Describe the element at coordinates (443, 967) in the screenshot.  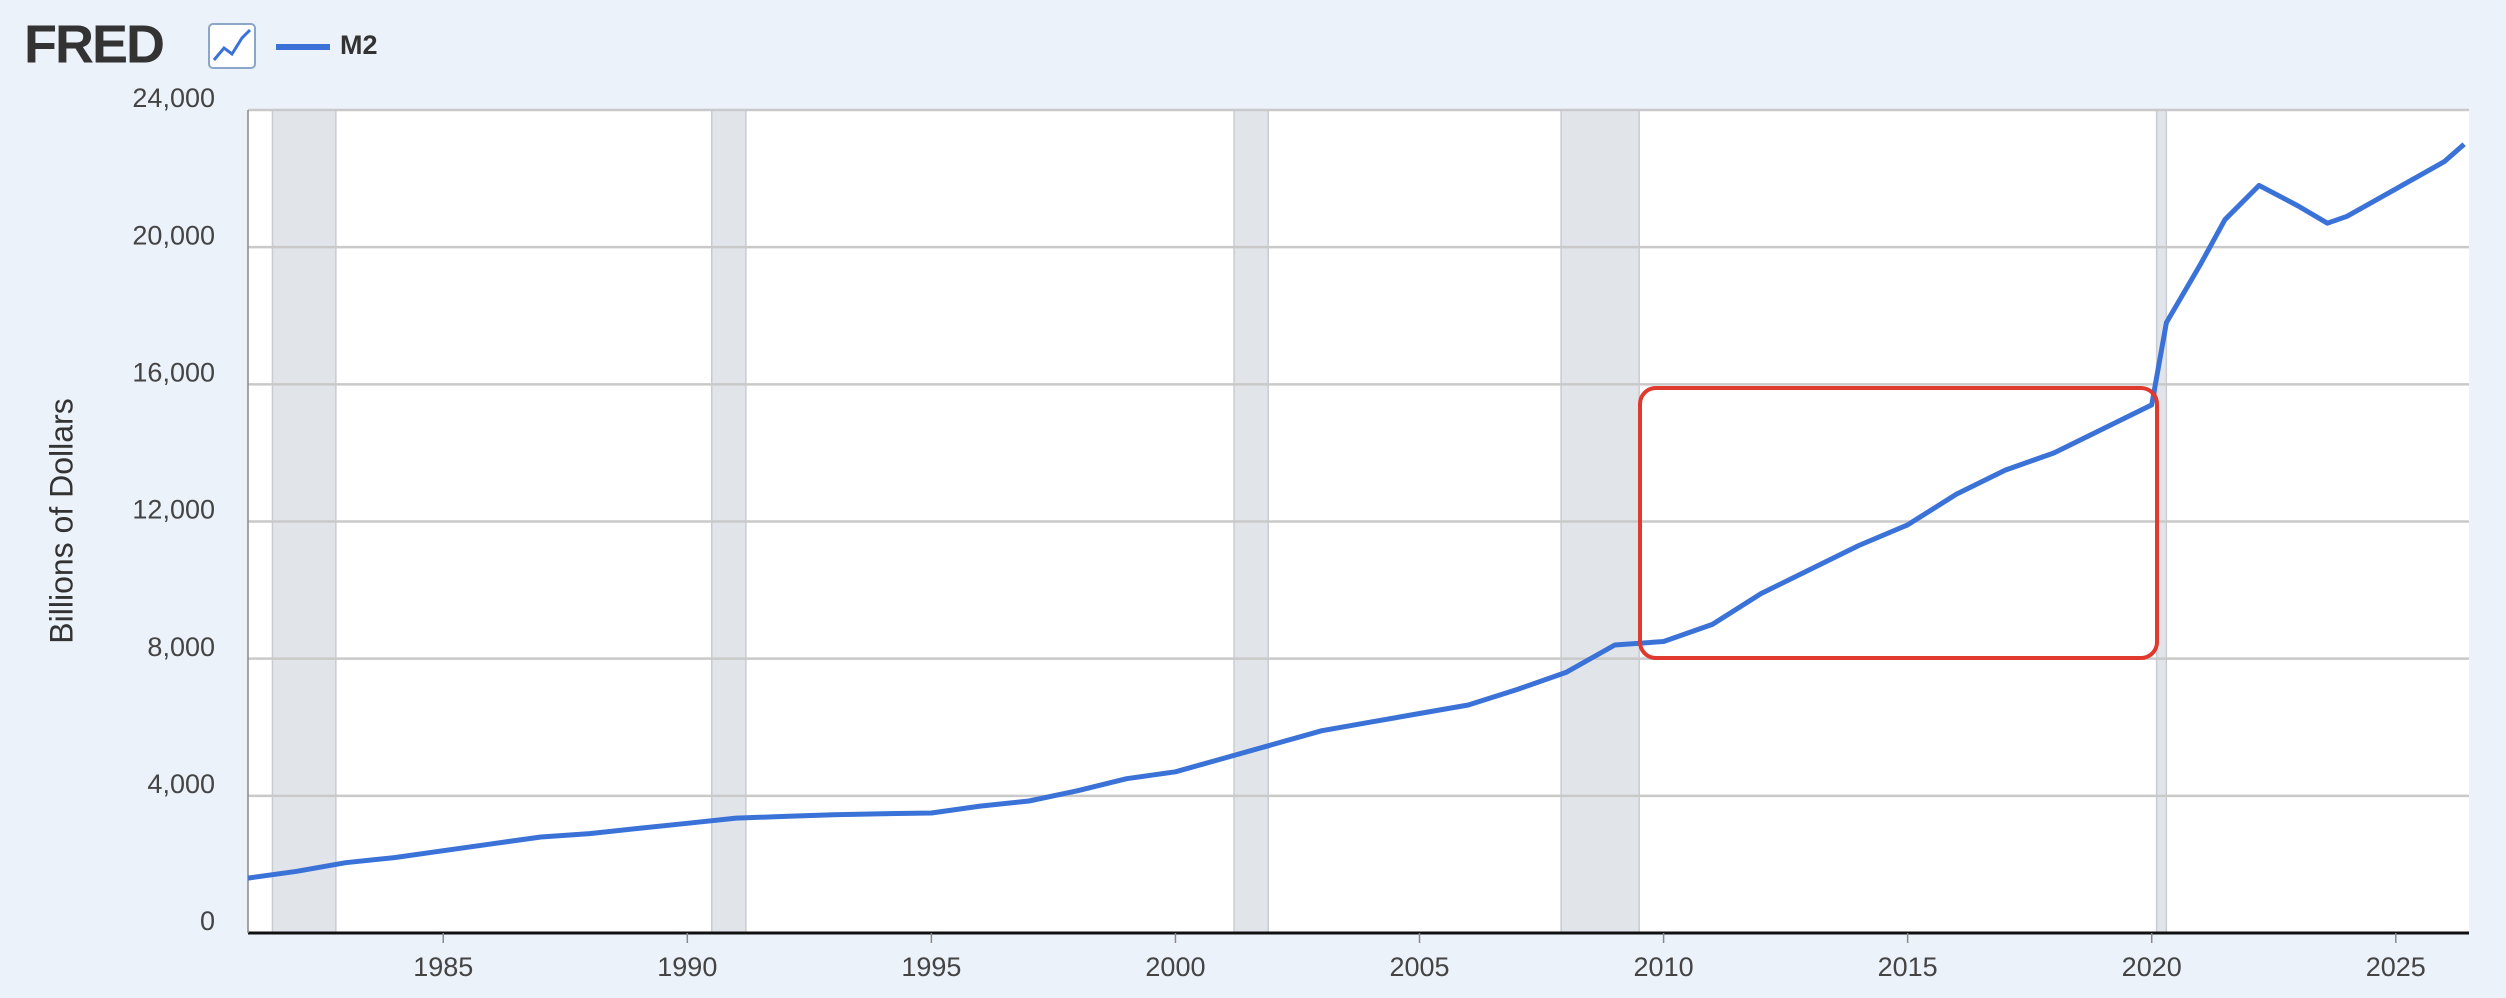
I see `x-tick-label: 1985` at that location.